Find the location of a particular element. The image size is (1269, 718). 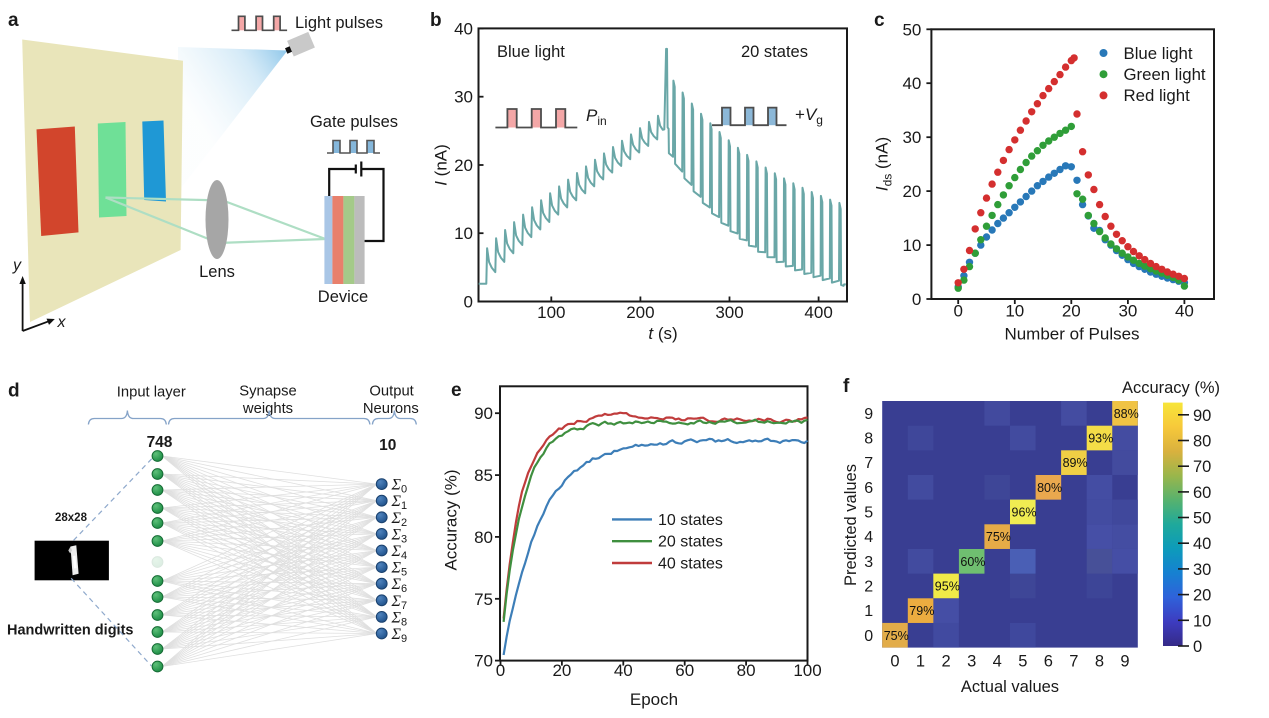

svg-text: 40 states is located at coordinates (690, 564).